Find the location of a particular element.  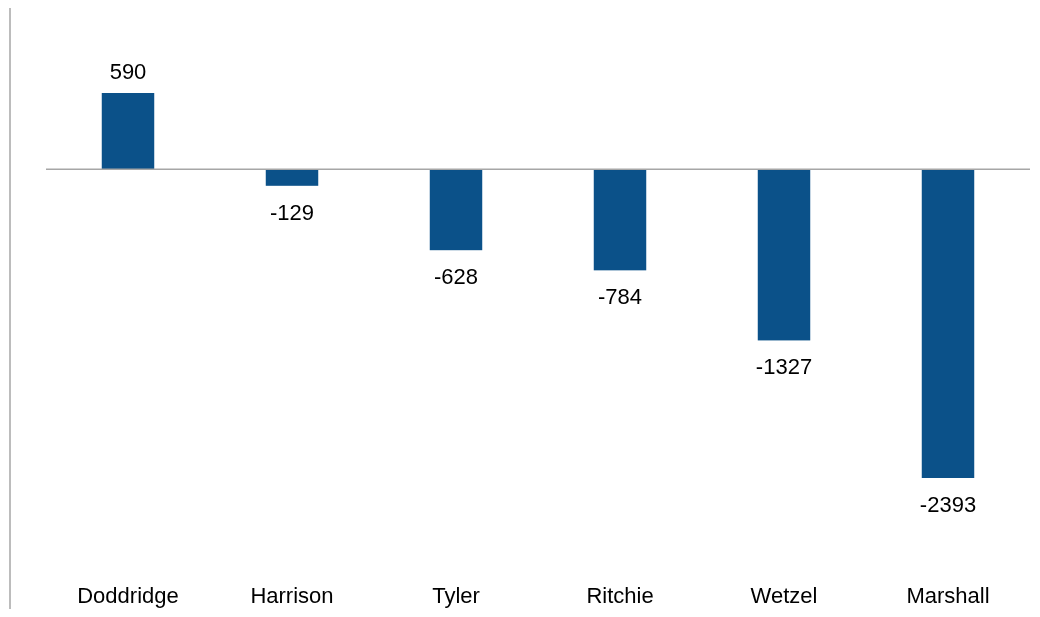

data-label: -1327 is located at coordinates (784, 367).